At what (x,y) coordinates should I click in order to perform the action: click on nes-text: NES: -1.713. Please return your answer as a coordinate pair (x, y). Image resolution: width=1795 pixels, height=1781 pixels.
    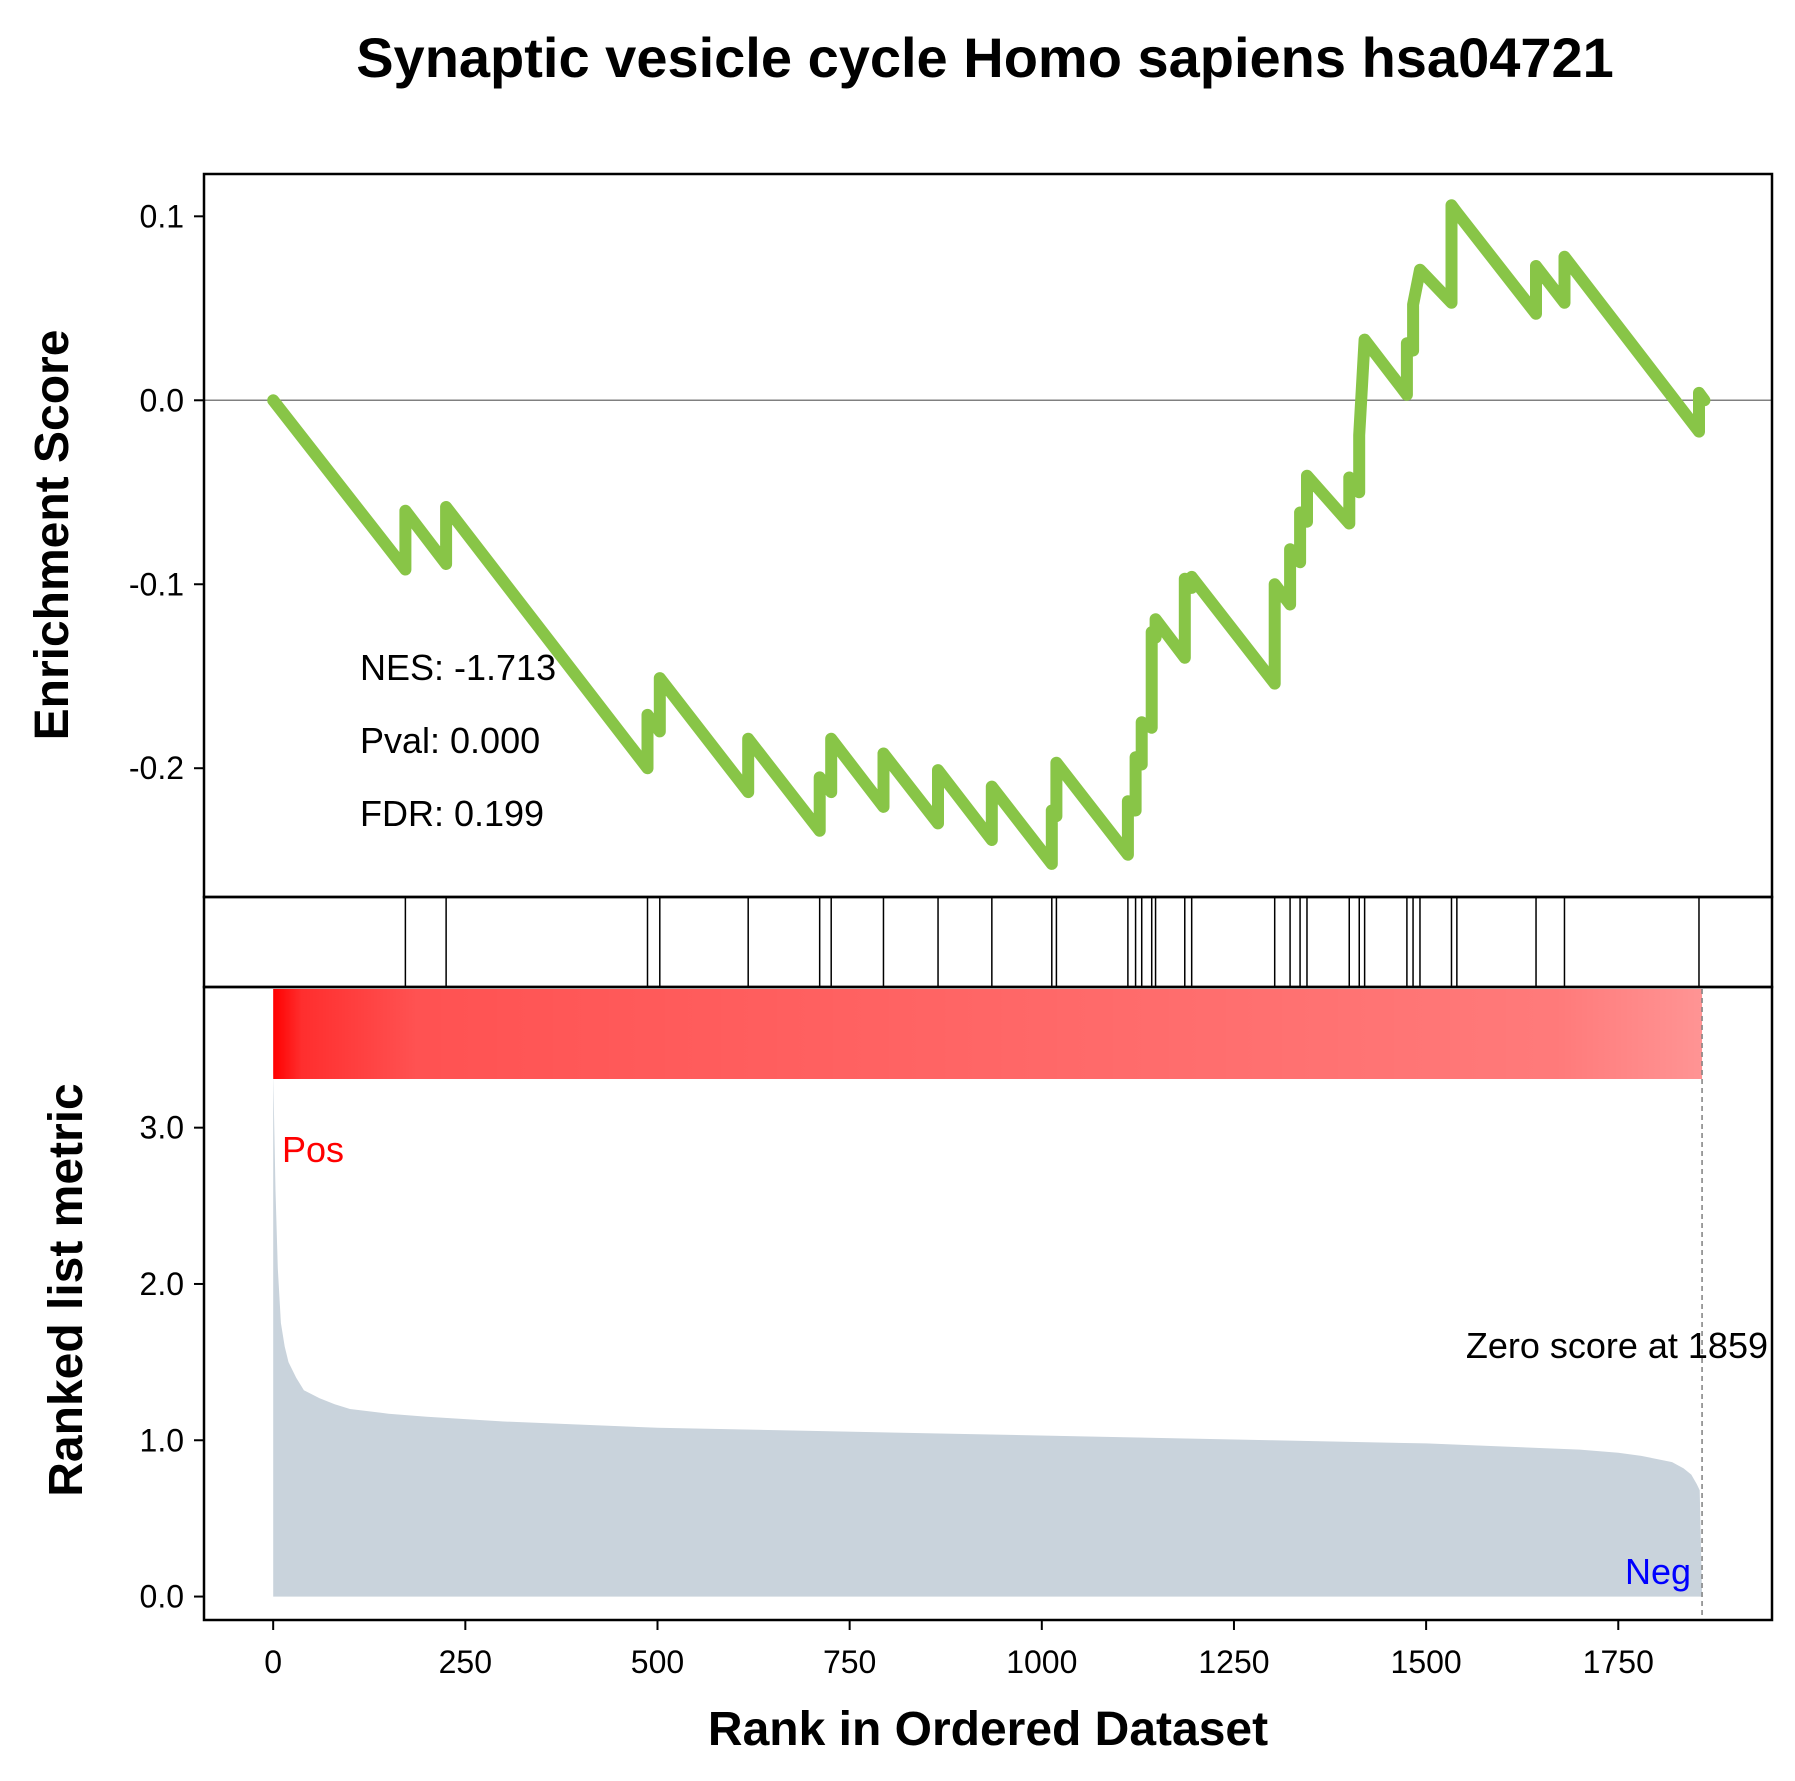
    Looking at the image, I should click on (458, 667).